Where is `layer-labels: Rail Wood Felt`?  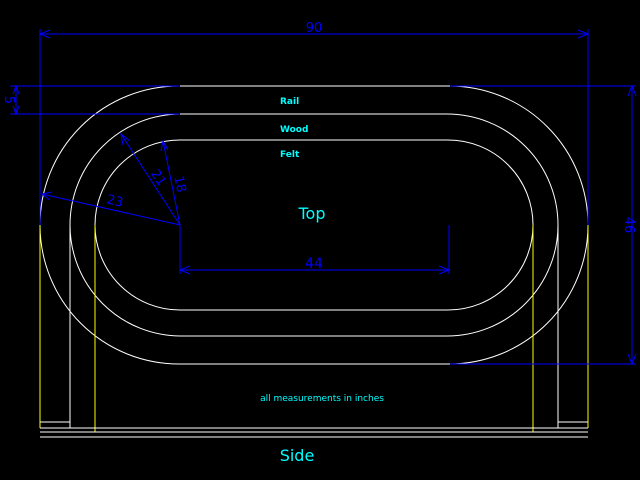 layer-labels: Rail Wood Felt is located at coordinates (294, 128).